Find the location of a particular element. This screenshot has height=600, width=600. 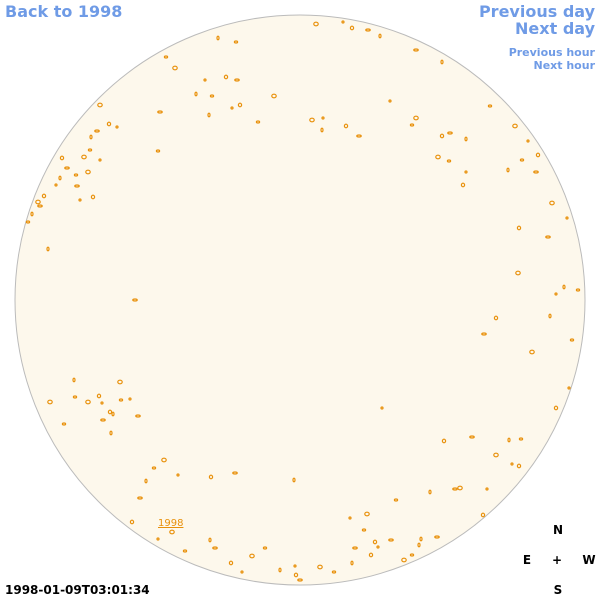

timestamp: 1998-01-09T03:01:34 is located at coordinates (77, 590).